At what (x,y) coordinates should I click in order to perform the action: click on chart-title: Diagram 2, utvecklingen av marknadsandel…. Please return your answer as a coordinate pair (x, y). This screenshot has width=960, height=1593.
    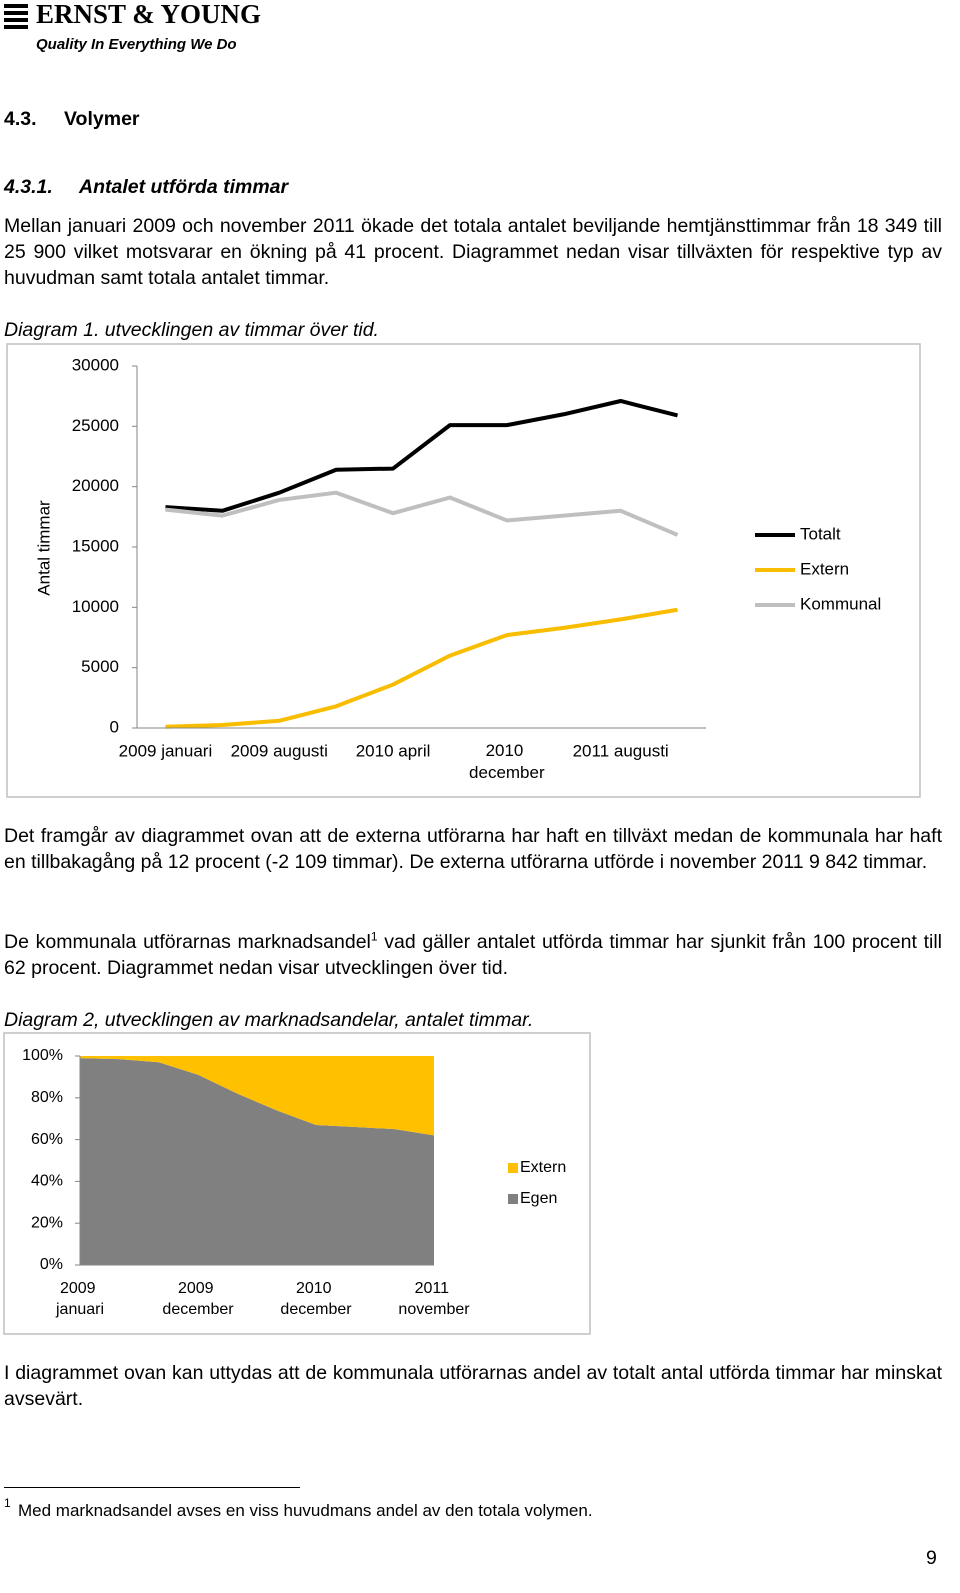
    Looking at the image, I should click on (269, 1020).